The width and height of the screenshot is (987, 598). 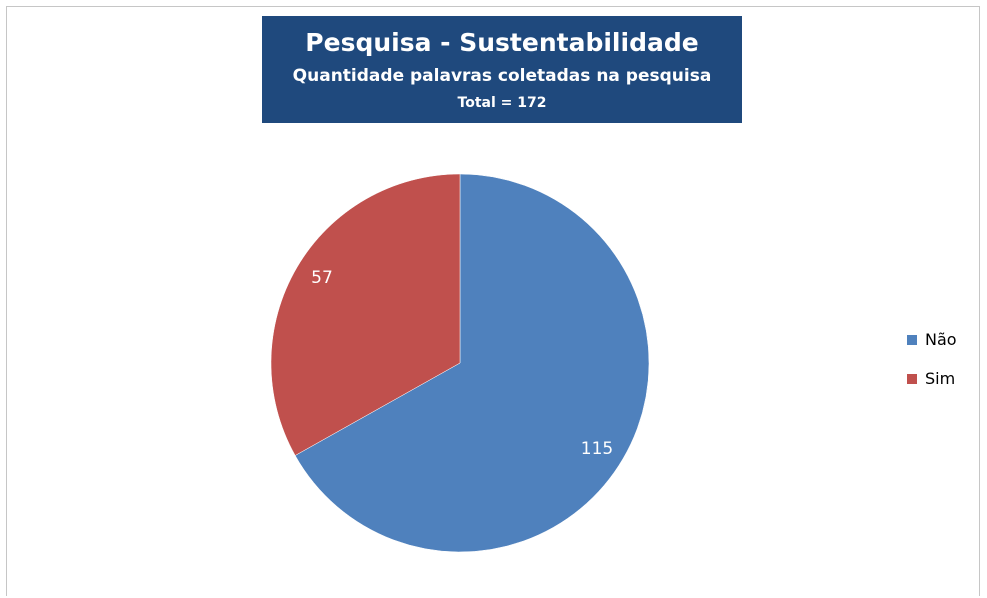 I want to click on legend-item-nao: Não, so click(x=943, y=340).